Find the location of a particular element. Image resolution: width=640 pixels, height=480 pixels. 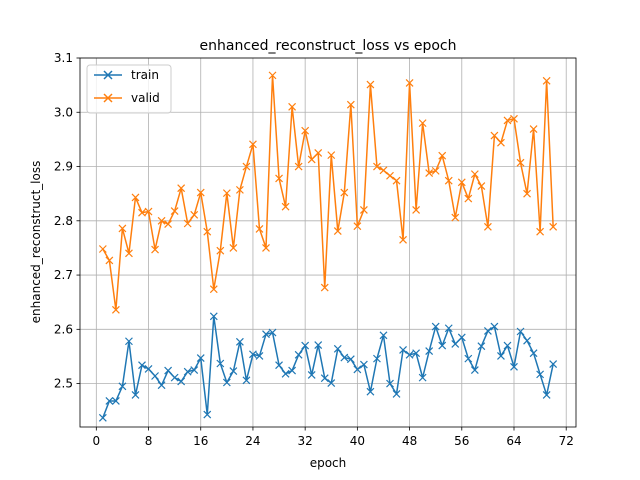

legend-label-train: train is located at coordinates (145, 75).